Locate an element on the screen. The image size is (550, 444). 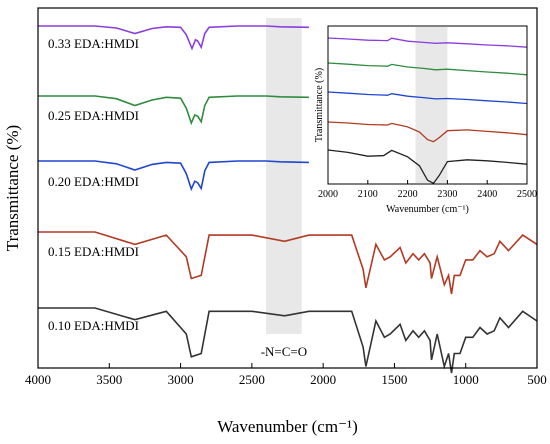
main-x-tick-label-5: 1500 is located at coordinates (394, 379).